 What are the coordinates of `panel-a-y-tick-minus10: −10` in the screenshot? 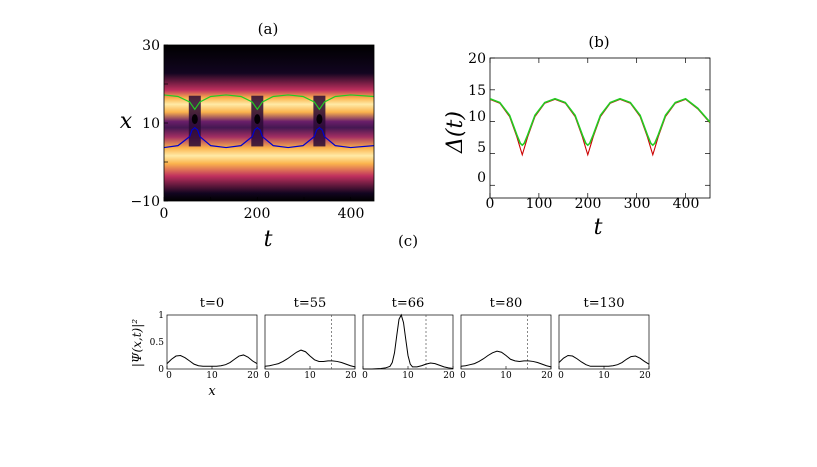 It's located at (145, 202).